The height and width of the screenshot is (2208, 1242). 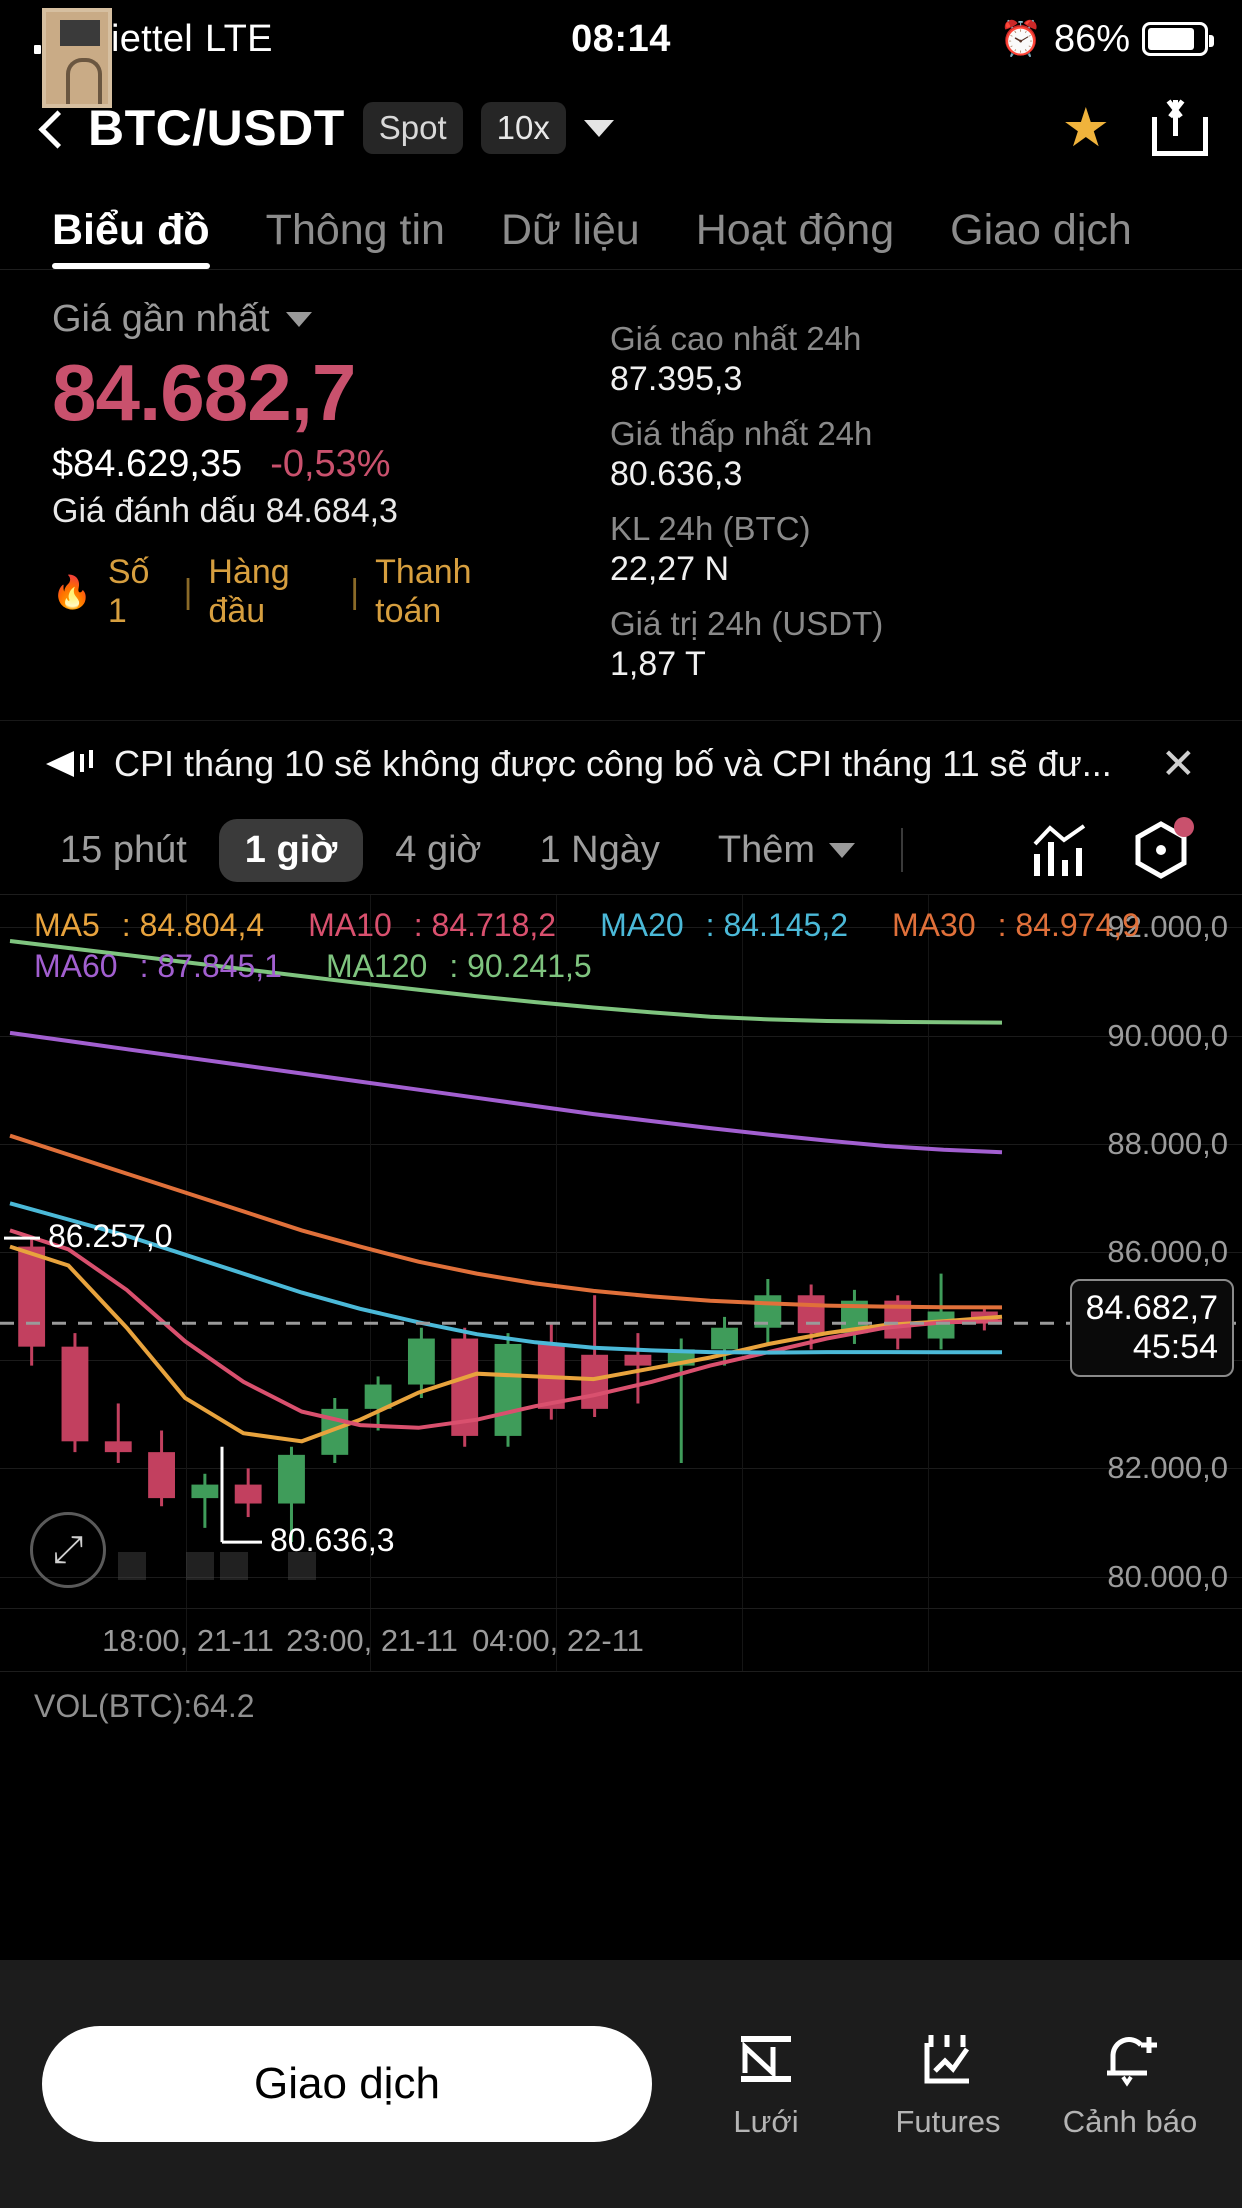 I want to click on tag-row: 🔥 Số 1 | Hàng đầu | Thanh toán, so click(x=287, y=592).